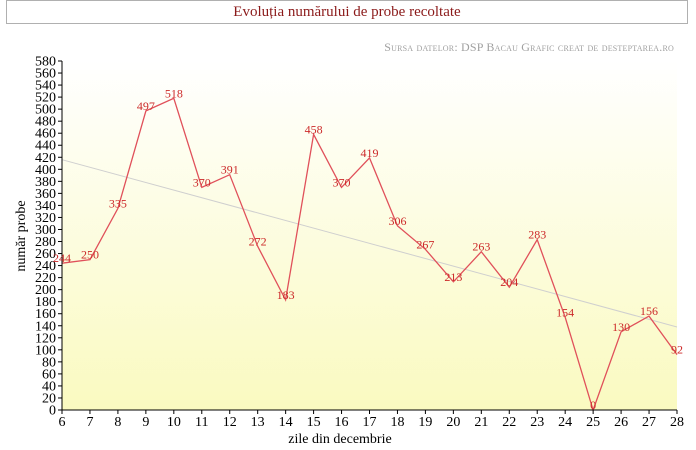 Image resolution: width=696 pixels, height=450 pixels. What do you see at coordinates (425, 244) in the screenshot?
I see `data-label: 267` at bounding box center [425, 244].